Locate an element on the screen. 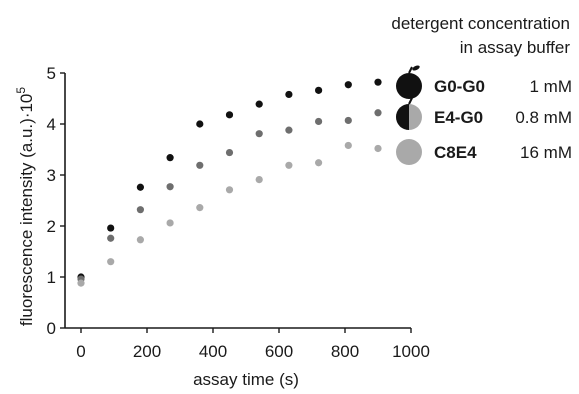  circle-black-half is located at coordinates (402, 117).